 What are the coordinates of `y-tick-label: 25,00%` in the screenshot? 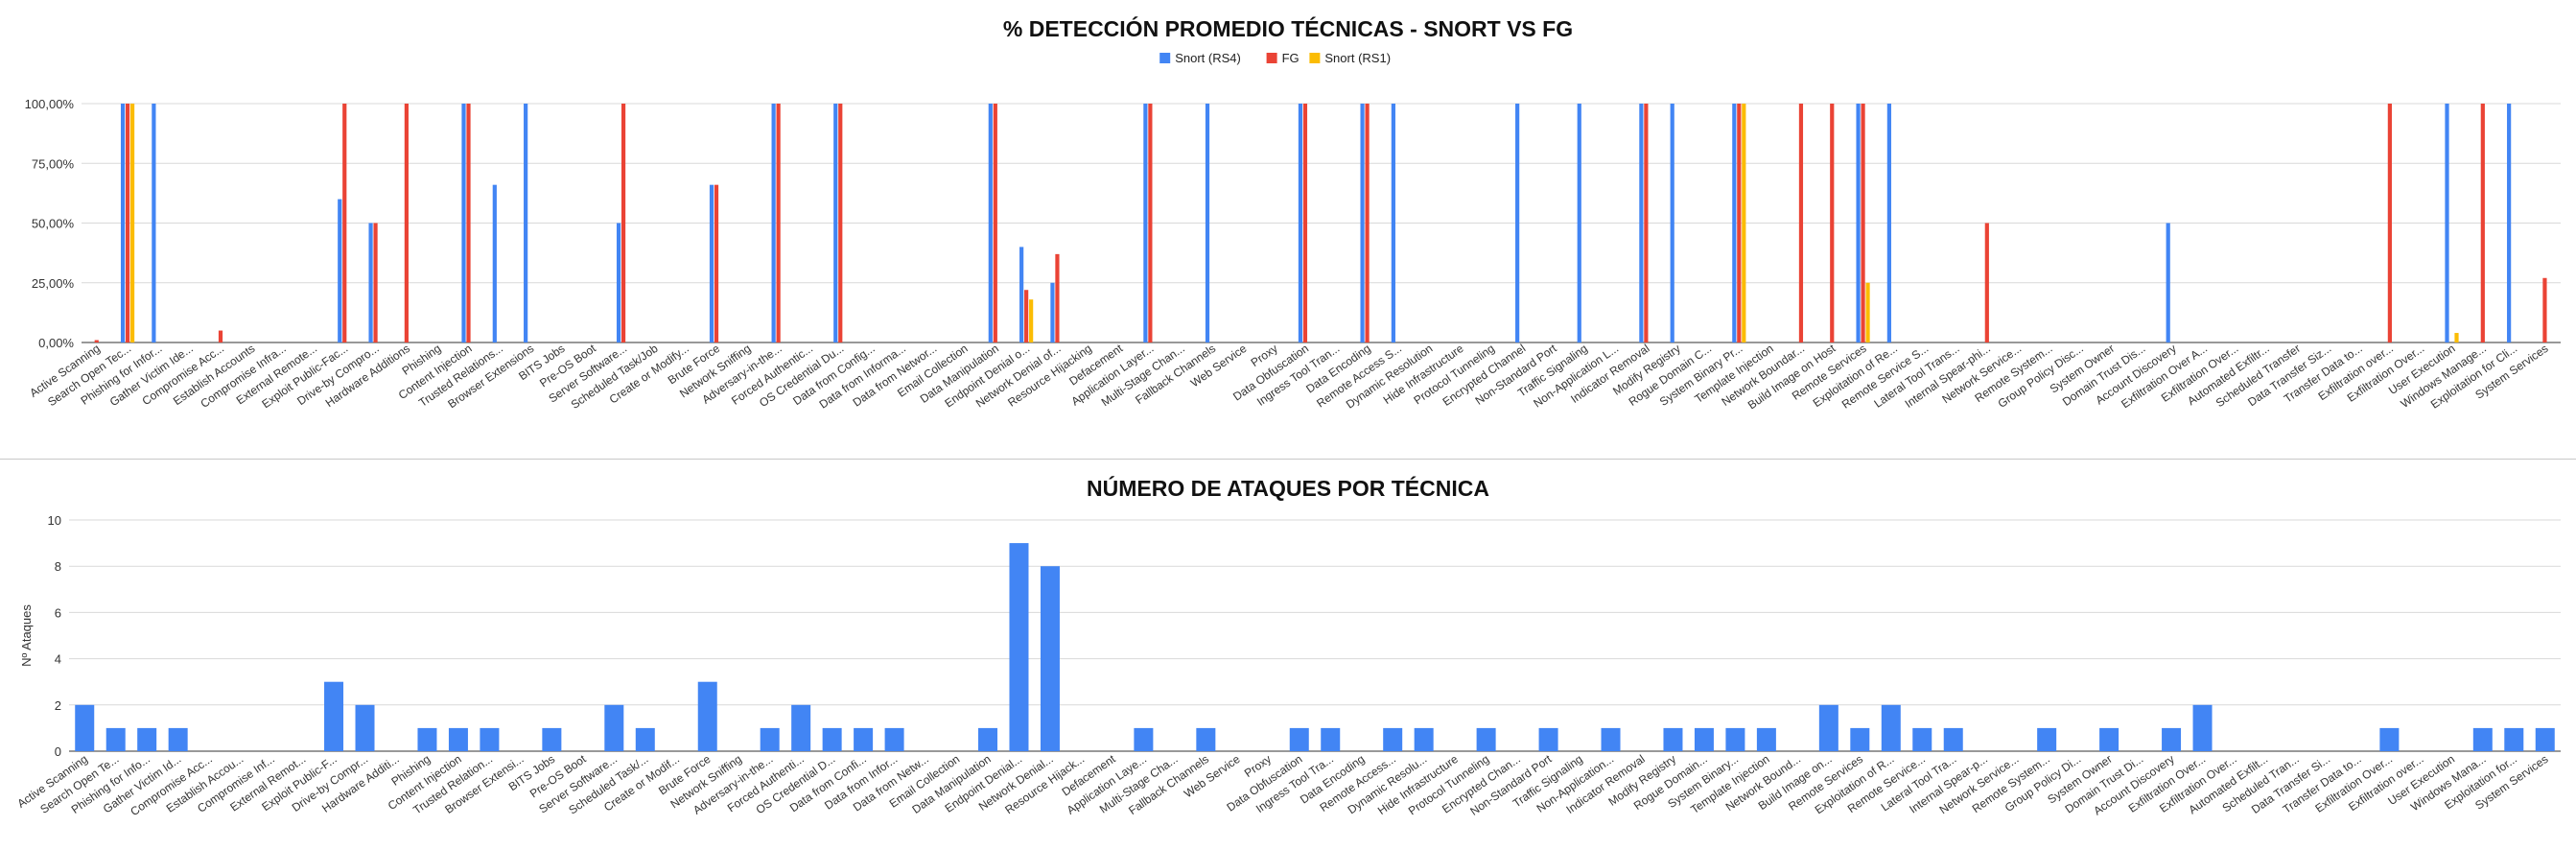 It's located at (53, 283).